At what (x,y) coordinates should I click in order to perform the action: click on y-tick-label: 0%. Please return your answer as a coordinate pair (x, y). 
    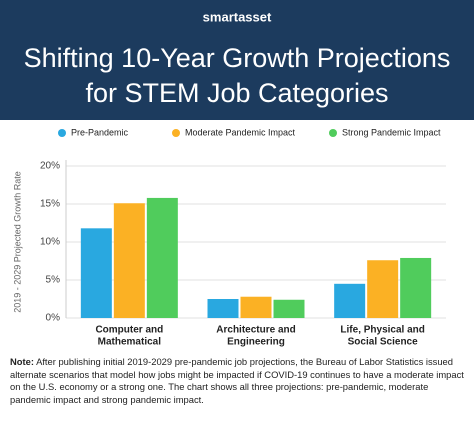
    Looking at the image, I should click on (53, 318).